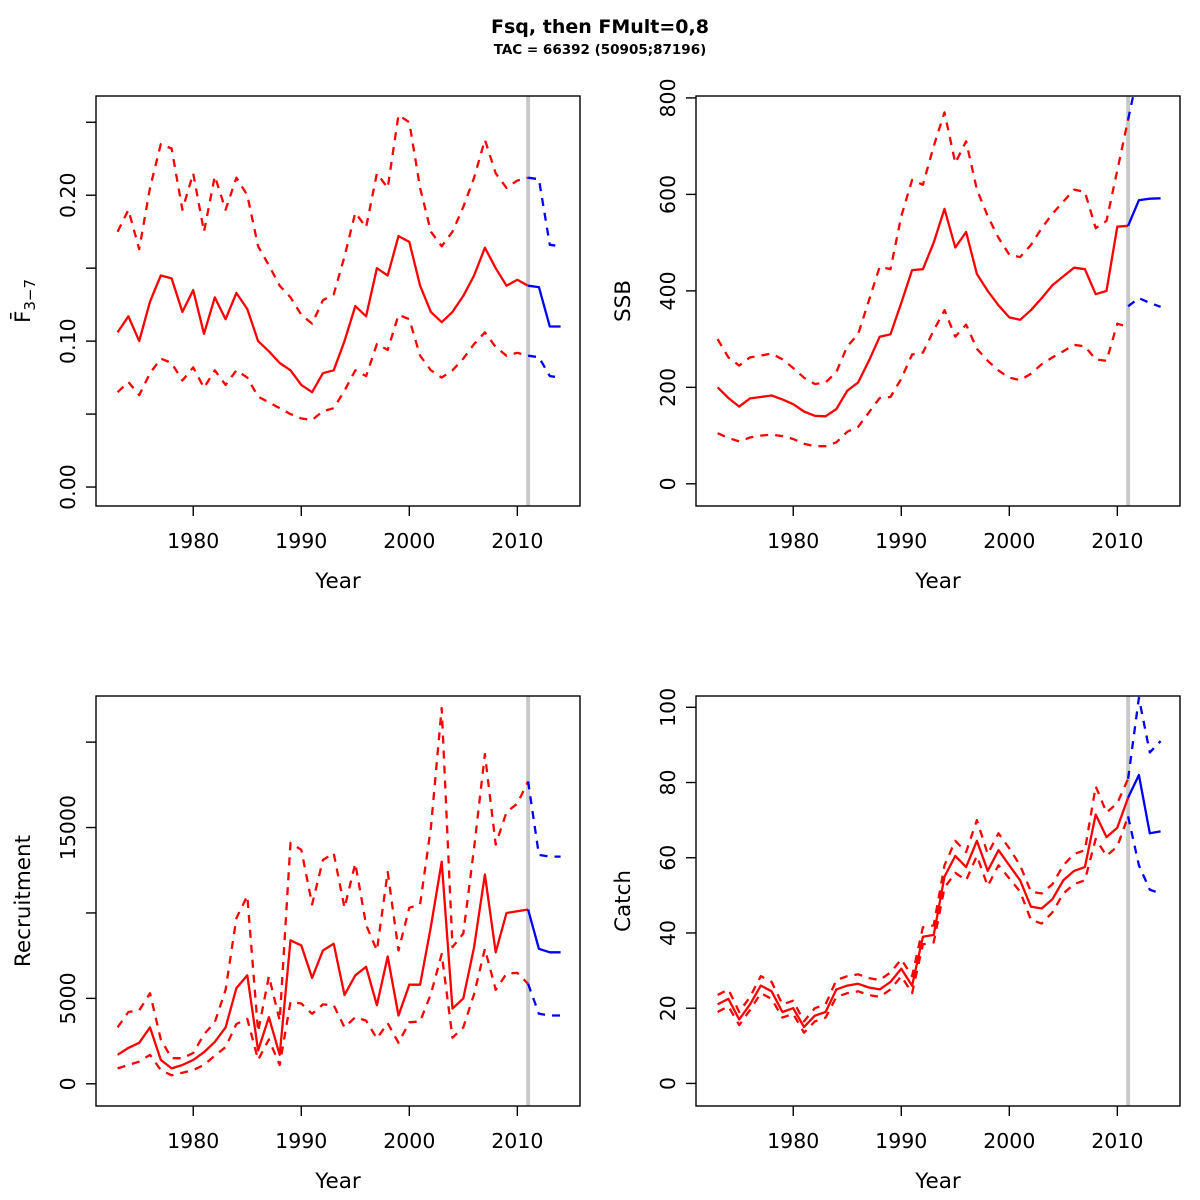  What do you see at coordinates (23, 901) in the screenshot?
I see `y-axis-title: Recruitment` at bounding box center [23, 901].